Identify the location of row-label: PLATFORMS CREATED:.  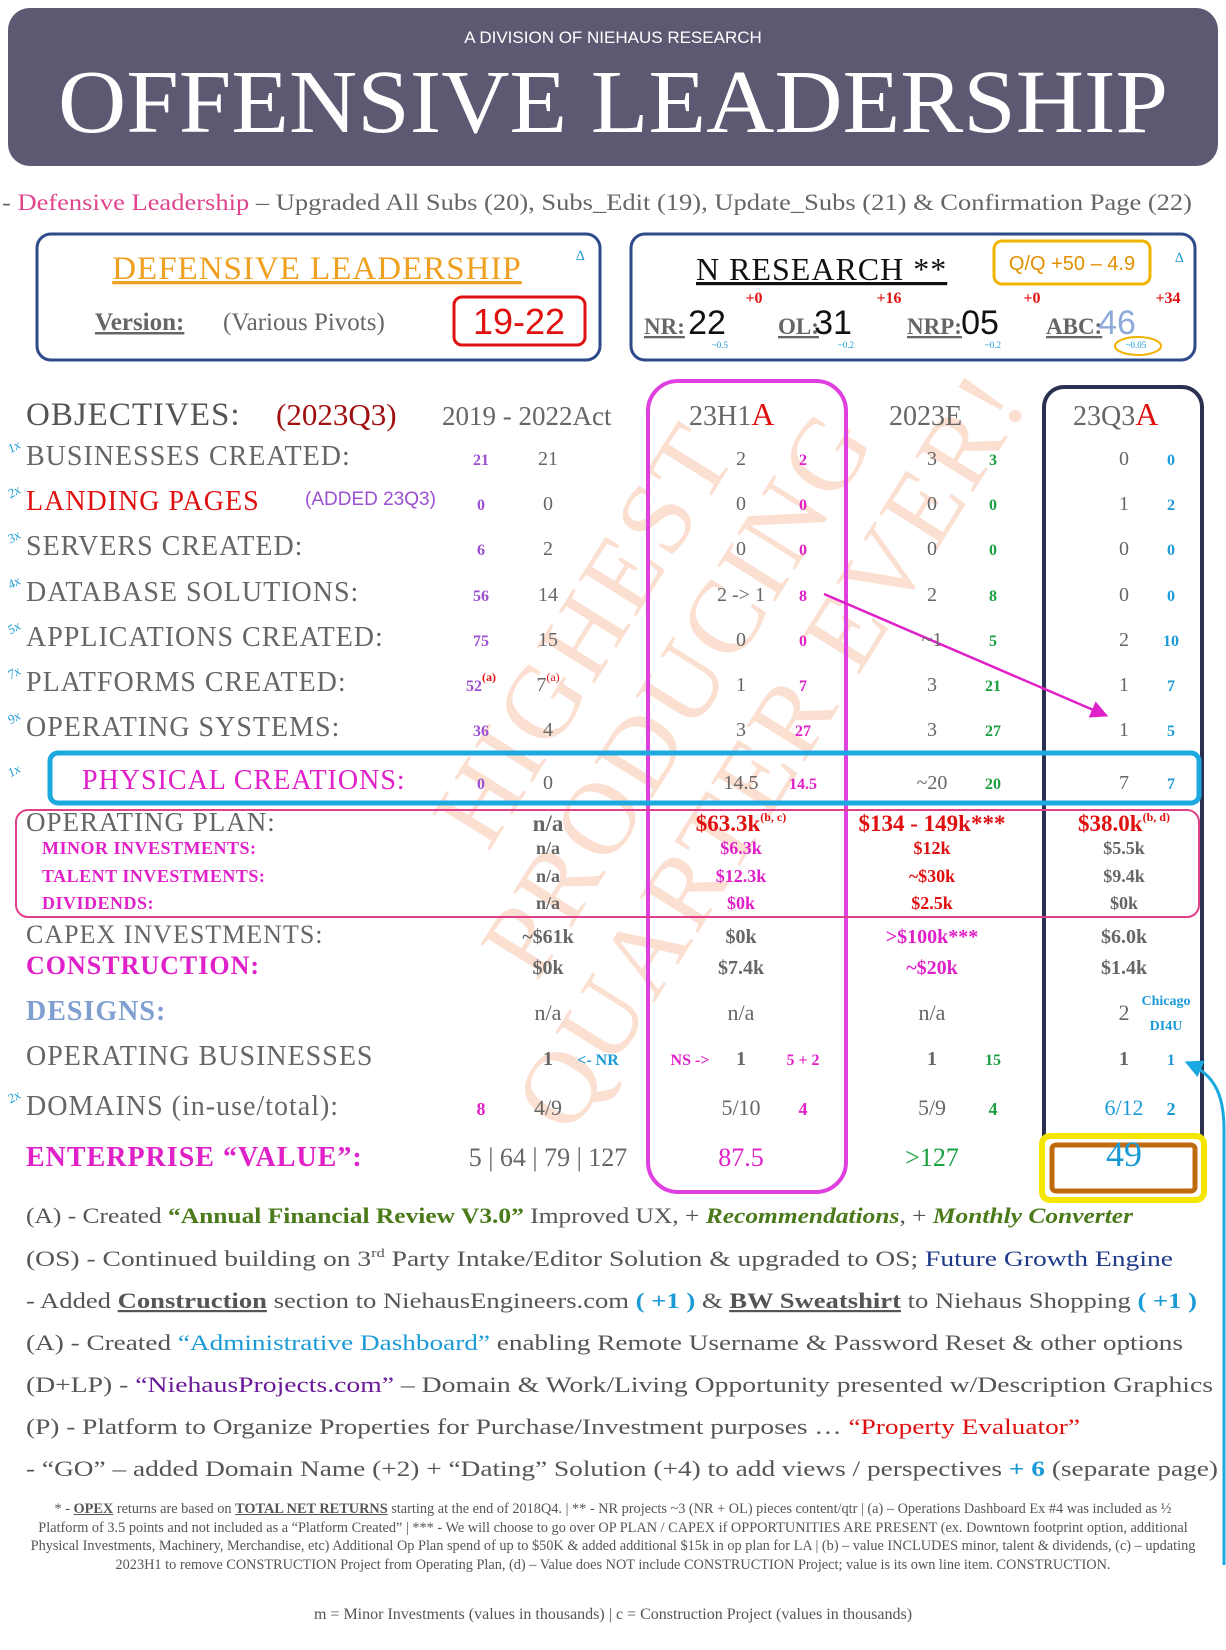
(186, 682).